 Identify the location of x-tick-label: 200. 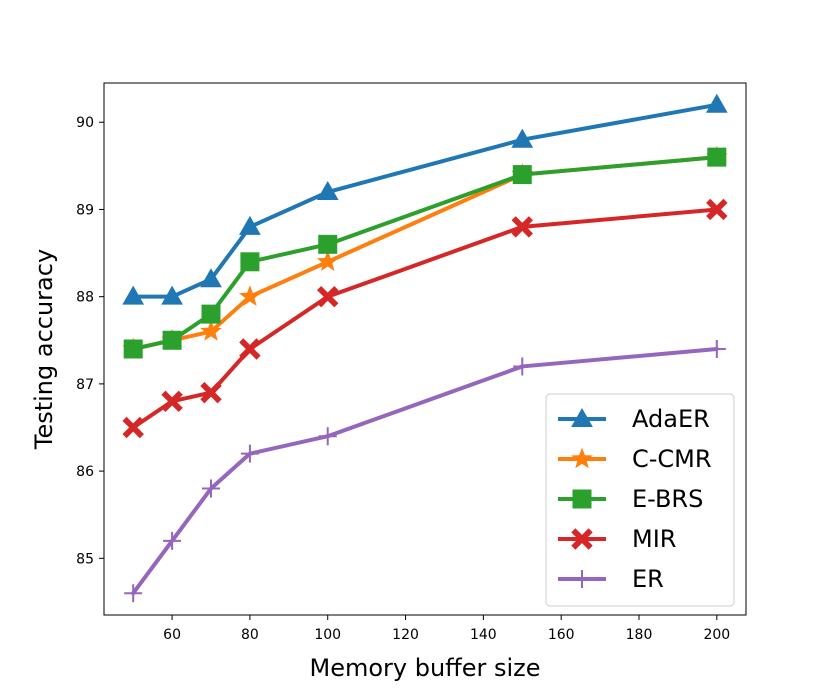
(716, 635).